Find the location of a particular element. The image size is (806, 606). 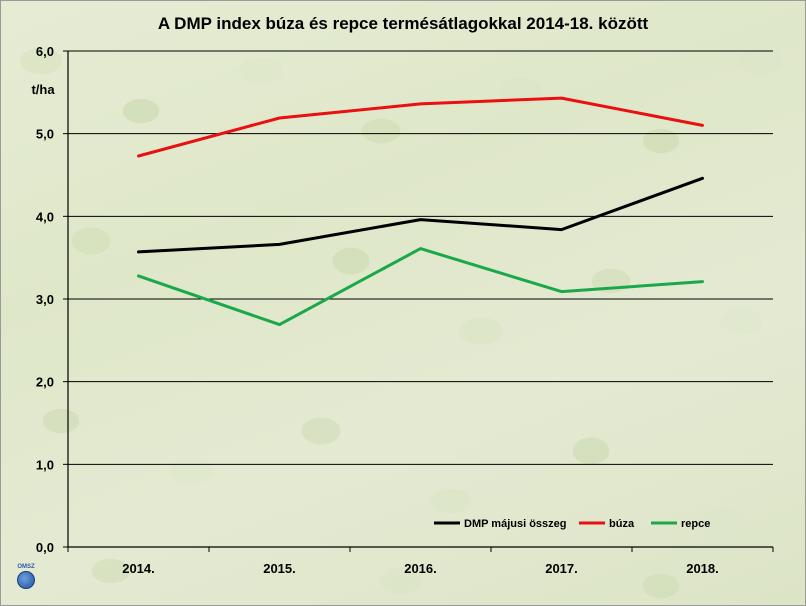

y-tick-label: 4,0 is located at coordinates (45, 216).